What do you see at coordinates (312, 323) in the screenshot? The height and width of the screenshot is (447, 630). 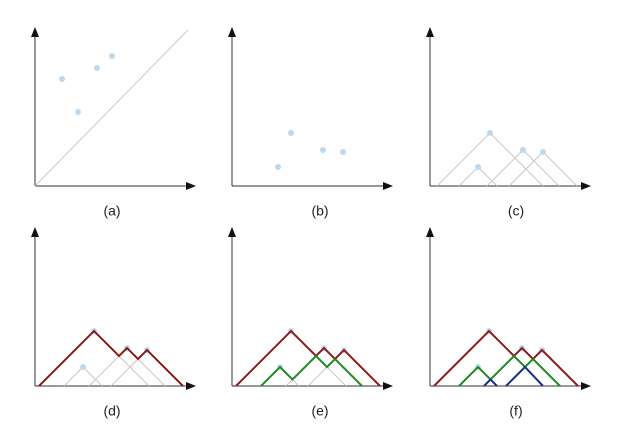 I see `panel-e: (e)` at bounding box center [312, 323].